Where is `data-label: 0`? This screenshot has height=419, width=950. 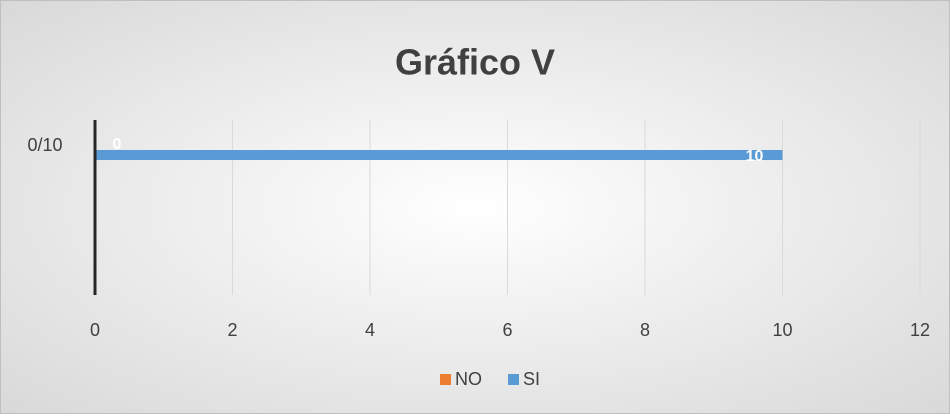 data-label: 0 is located at coordinates (117, 144).